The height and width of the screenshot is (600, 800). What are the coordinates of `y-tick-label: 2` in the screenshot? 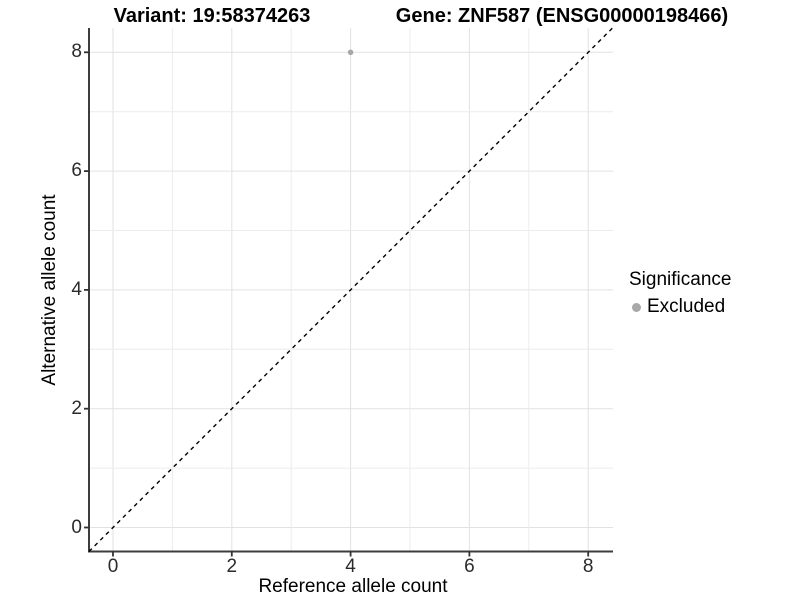 It's located at (76, 408).